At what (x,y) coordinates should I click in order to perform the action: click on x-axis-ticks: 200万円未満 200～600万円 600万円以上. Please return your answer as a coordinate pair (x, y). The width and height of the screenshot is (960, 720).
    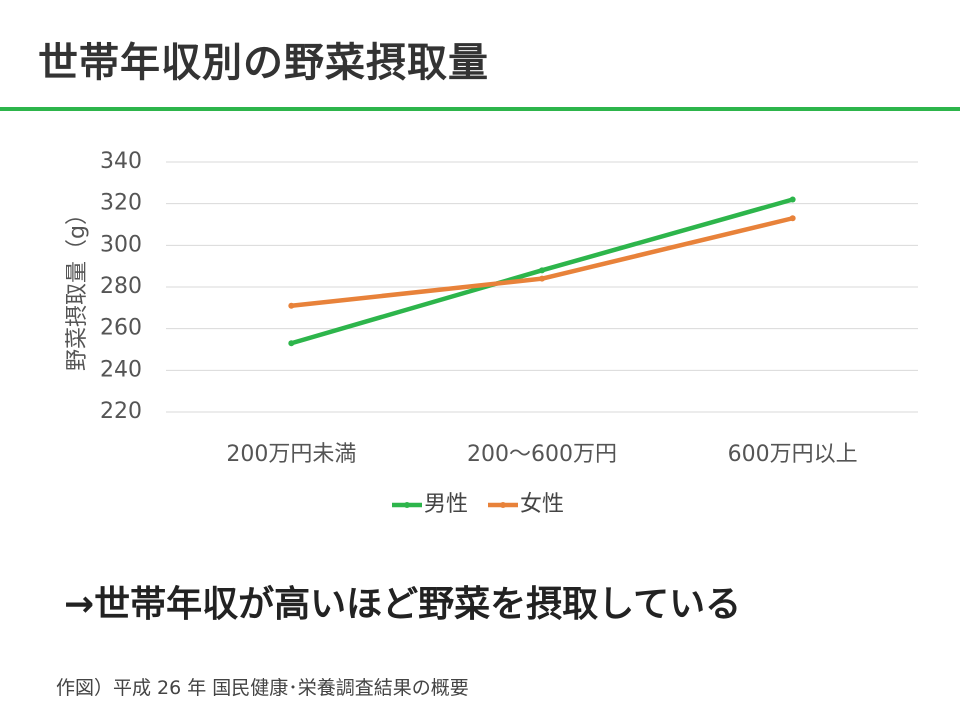
    Looking at the image, I should click on (541, 454).